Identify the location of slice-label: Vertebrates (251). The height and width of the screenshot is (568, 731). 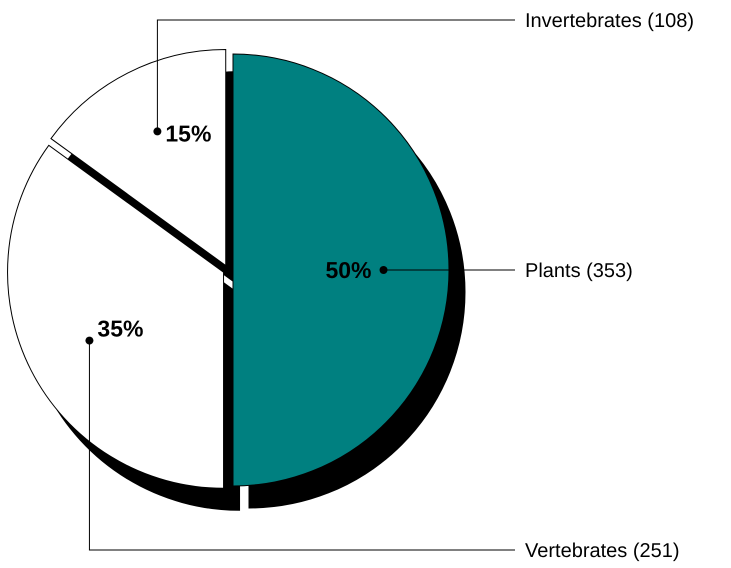
(602, 551).